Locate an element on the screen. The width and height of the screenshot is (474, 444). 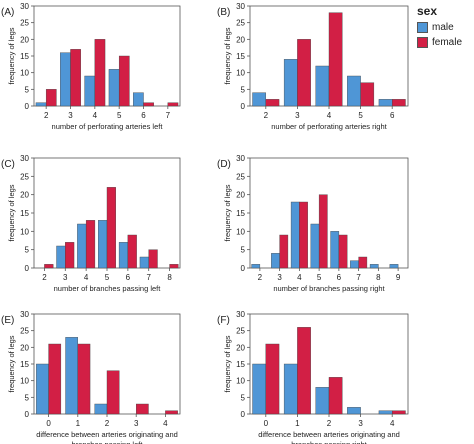
panel-d-xtick-label: 3 is located at coordinates (279, 277).